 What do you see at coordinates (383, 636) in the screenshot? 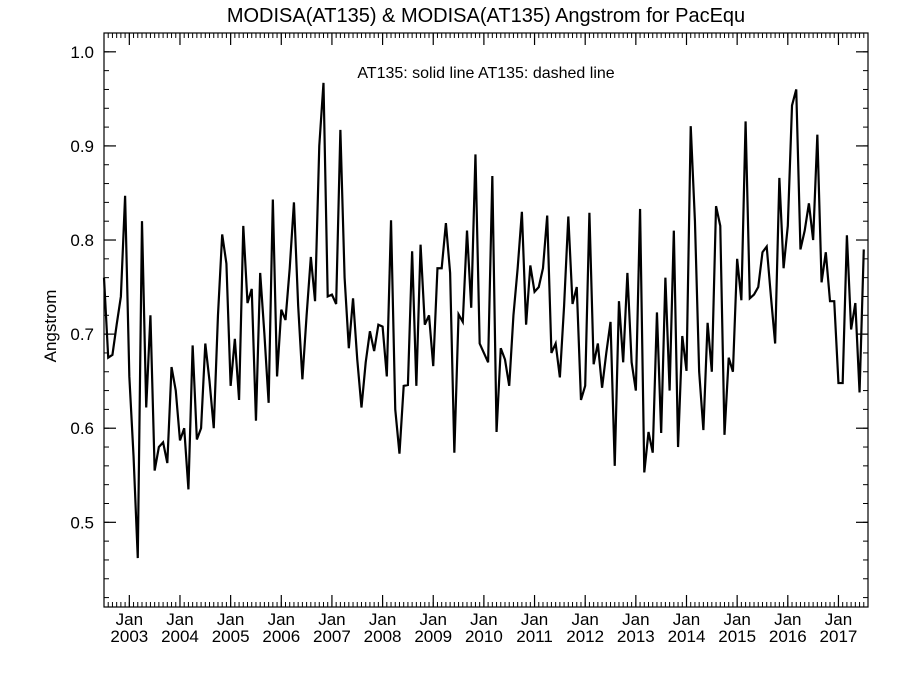
I see `x-tick-label-year: 2008` at bounding box center [383, 636].